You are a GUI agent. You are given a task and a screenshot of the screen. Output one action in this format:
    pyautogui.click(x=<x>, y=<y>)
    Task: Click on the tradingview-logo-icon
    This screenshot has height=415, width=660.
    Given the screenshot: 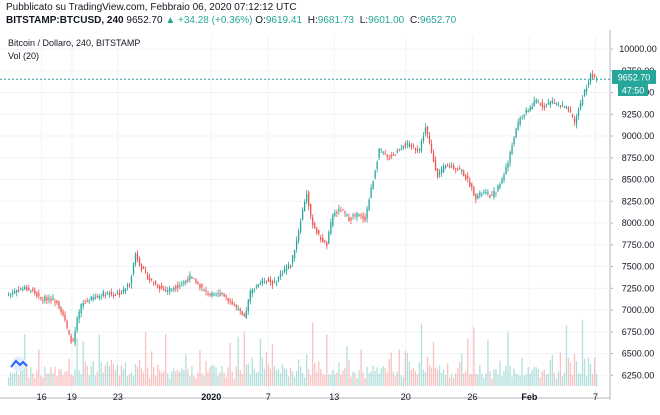 What is the action you would take?
    pyautogui.click(x=19, y=364)
    